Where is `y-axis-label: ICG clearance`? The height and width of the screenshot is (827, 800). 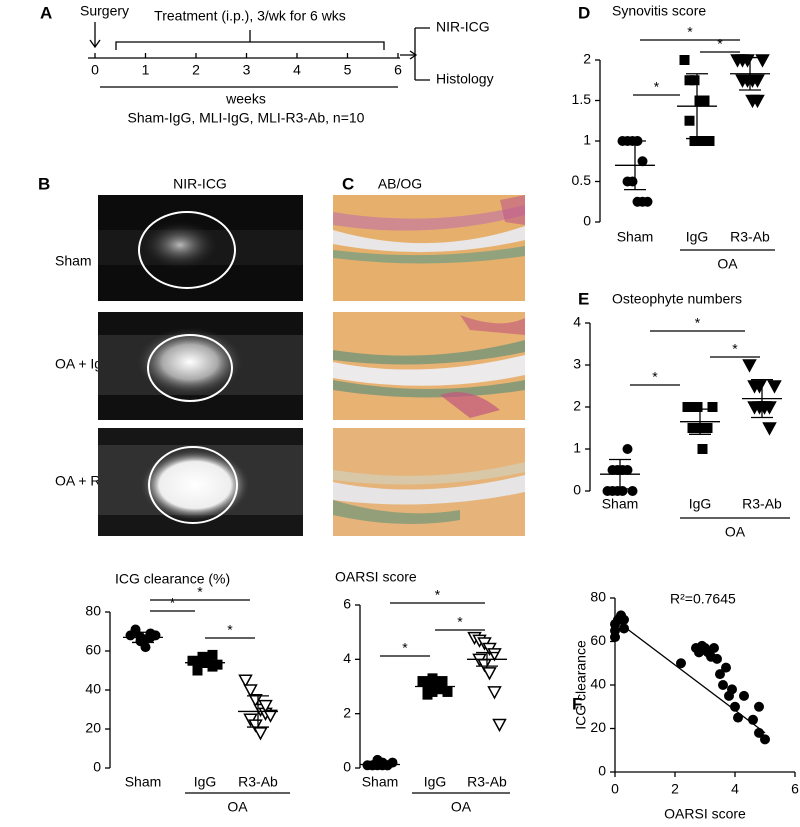
y-axis-label: ICG clearance is located at coordinates (581, 685).